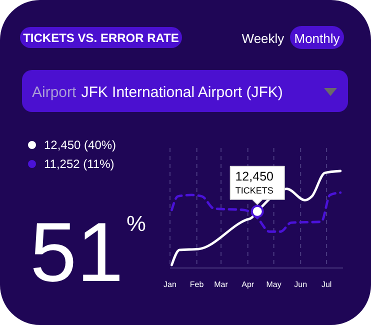 This screenshot has height=325, width=371. What do you see at coordinates (254, 182) in the screenshot?
I see `annotation: 12,450 TICKETS` at bounding box center [254, 182].